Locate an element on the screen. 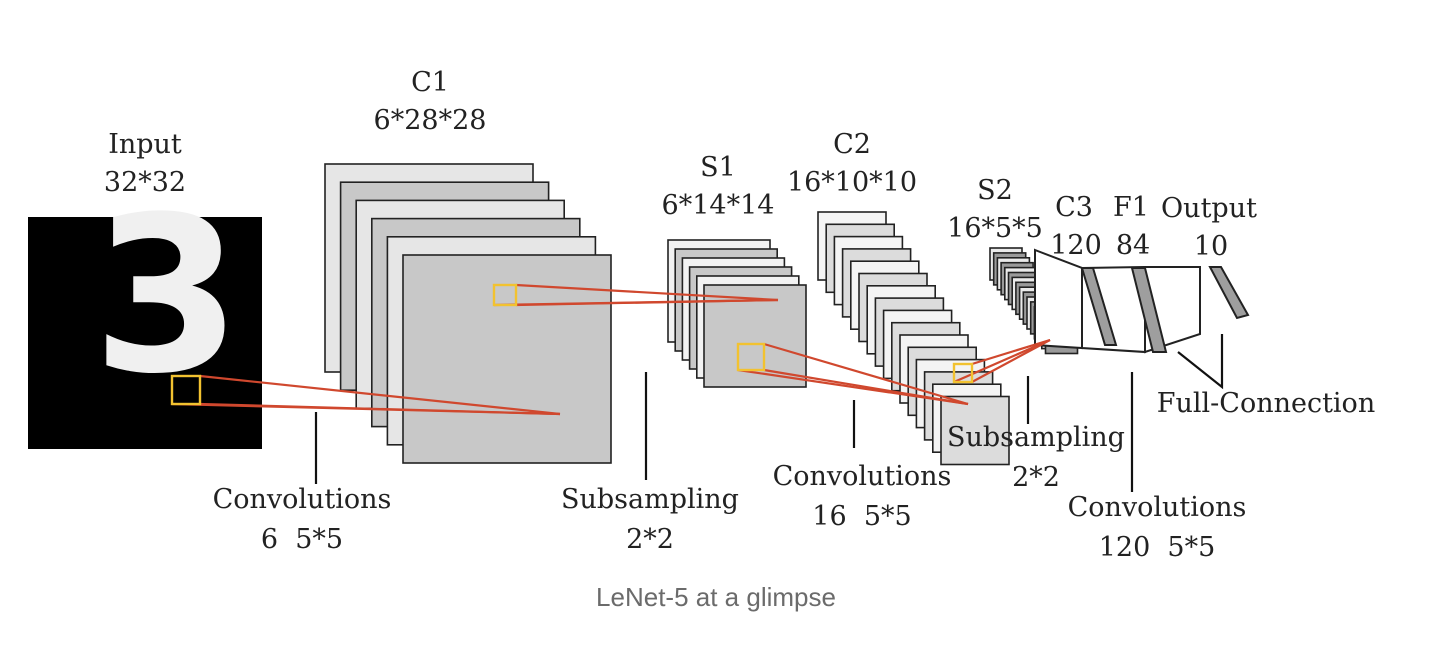 This screenshot has width=1432, height=669. c3-title: C3 is located at coordinates (1074, 207).